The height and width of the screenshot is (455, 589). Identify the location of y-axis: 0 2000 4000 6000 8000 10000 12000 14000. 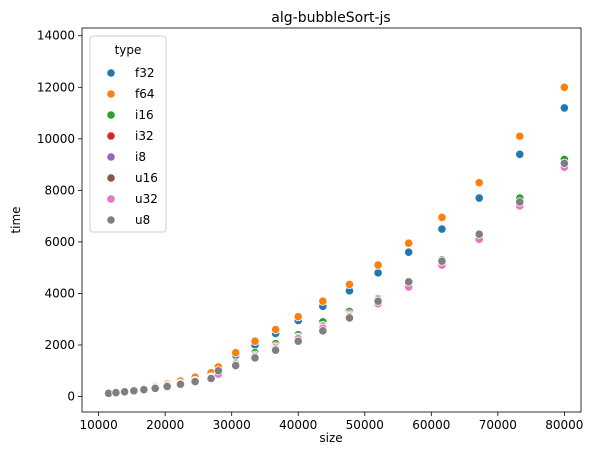
(59, 216).